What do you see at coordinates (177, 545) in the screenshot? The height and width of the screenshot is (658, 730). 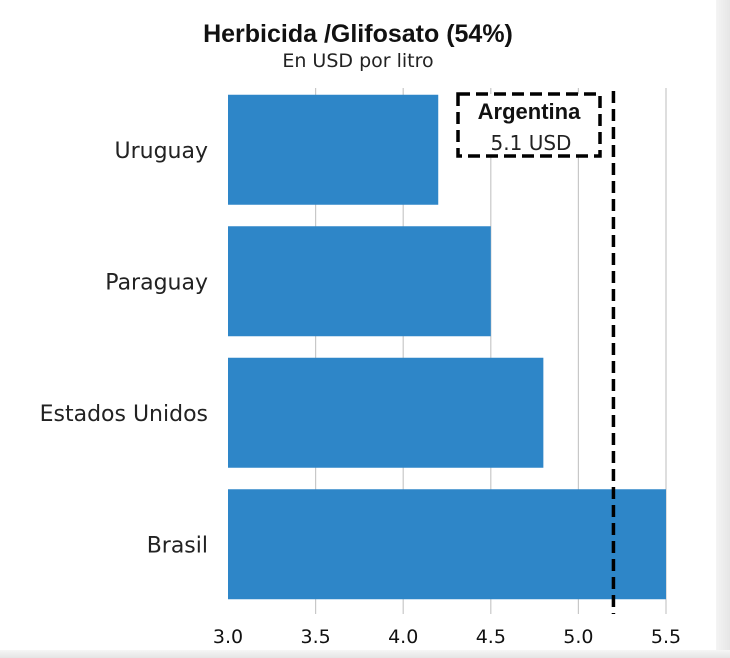 I see `category-label: Brasil` at bounding box center [177, 545].